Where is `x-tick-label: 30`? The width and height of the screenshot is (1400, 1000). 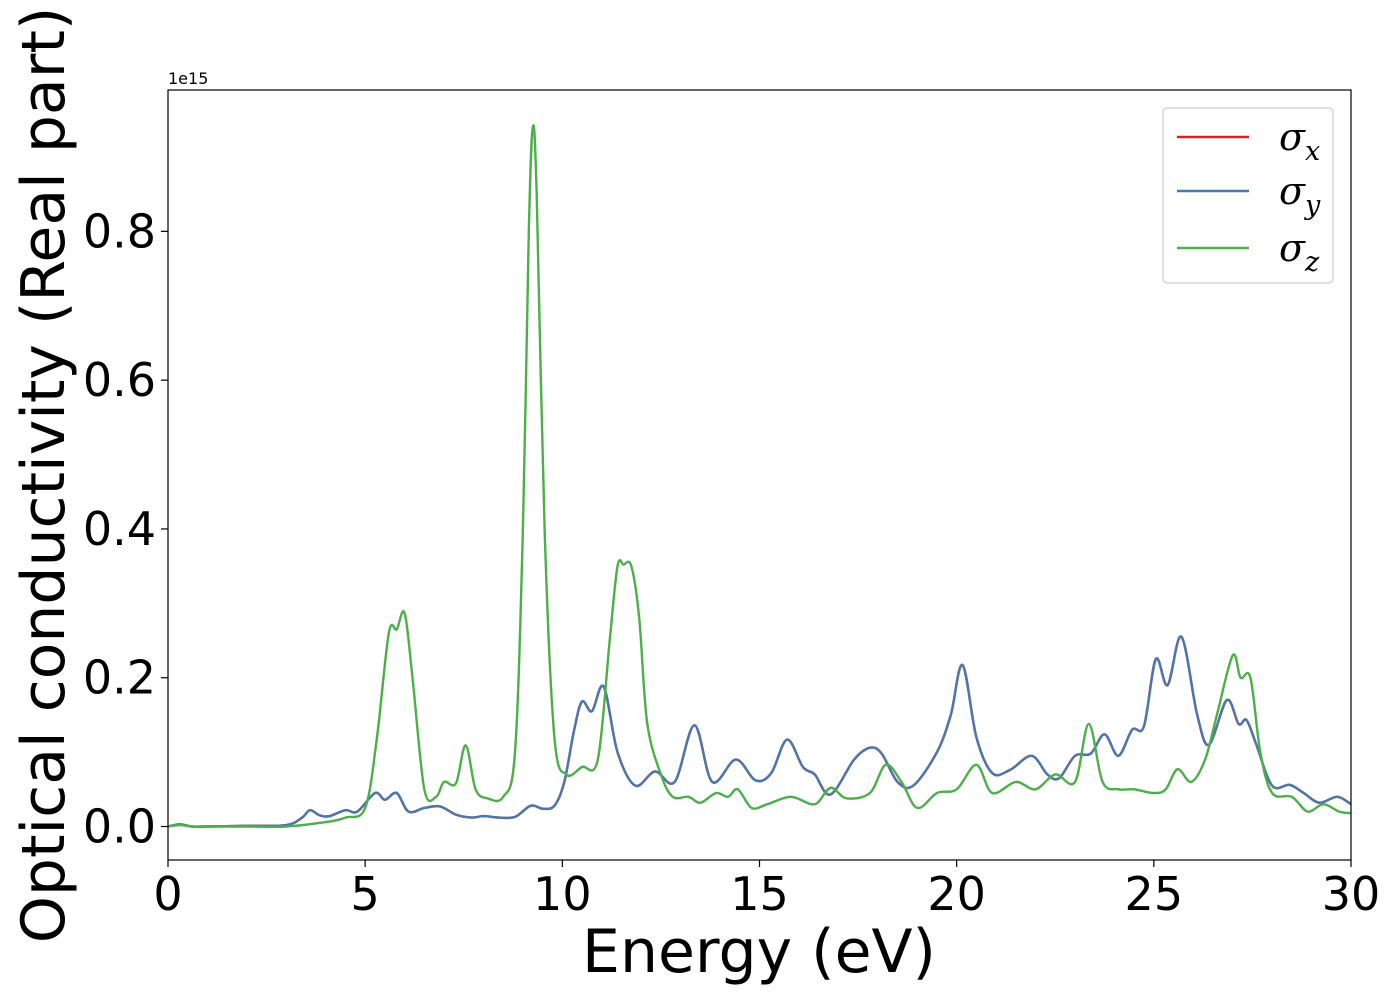 x-tick-label: 30 is located at coordinates (1351, 894).